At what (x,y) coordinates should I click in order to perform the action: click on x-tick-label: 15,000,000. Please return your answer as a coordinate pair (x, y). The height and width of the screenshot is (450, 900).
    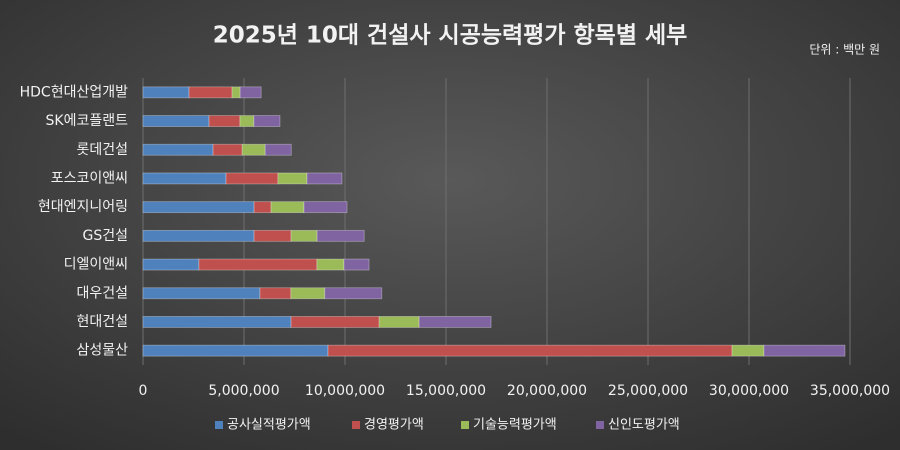
    Looking at the image, I should click on (446, 391).